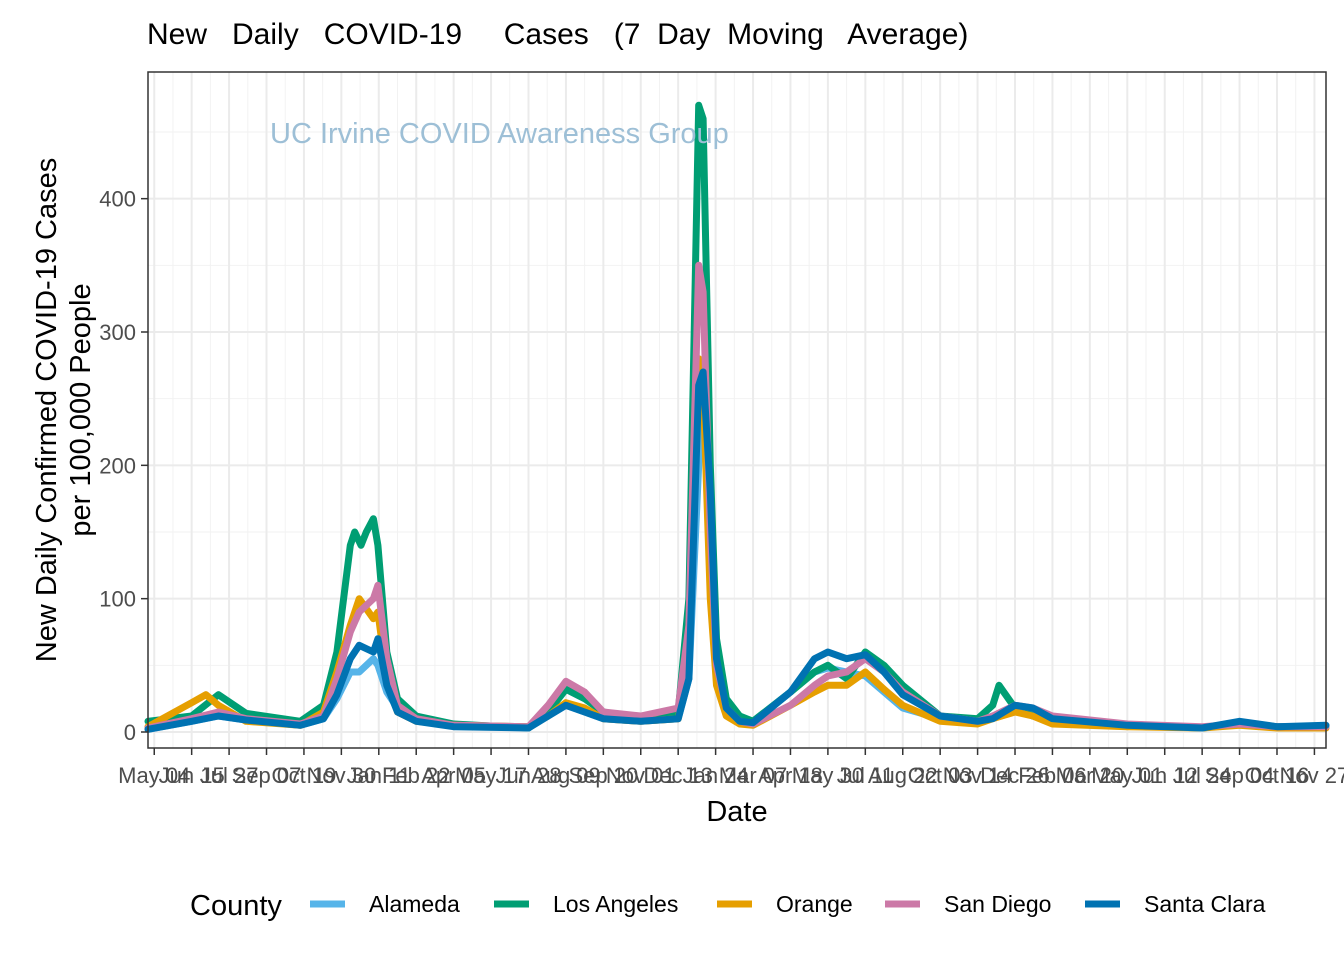 This screenshot has height=960, width=1344. I want to click on x-tick-label: May 17, so click(491, 775).